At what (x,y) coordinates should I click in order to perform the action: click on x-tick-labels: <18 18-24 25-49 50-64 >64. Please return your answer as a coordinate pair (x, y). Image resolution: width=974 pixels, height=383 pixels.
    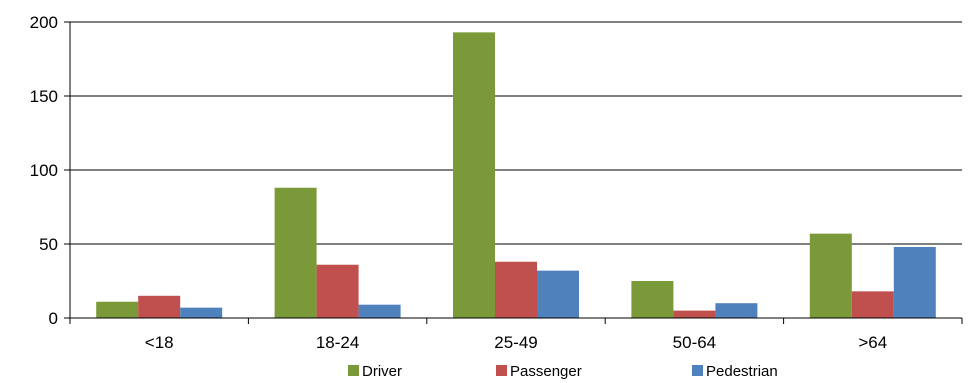
    Looking at the image, I should click on (516, 342).